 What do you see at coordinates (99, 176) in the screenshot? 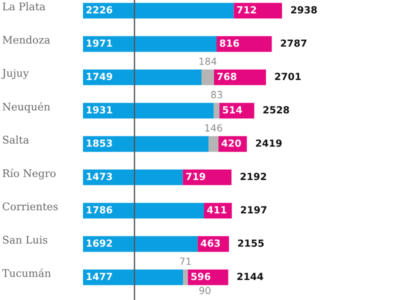
I see `data-label: 1473` at bounding box center [99, 176].